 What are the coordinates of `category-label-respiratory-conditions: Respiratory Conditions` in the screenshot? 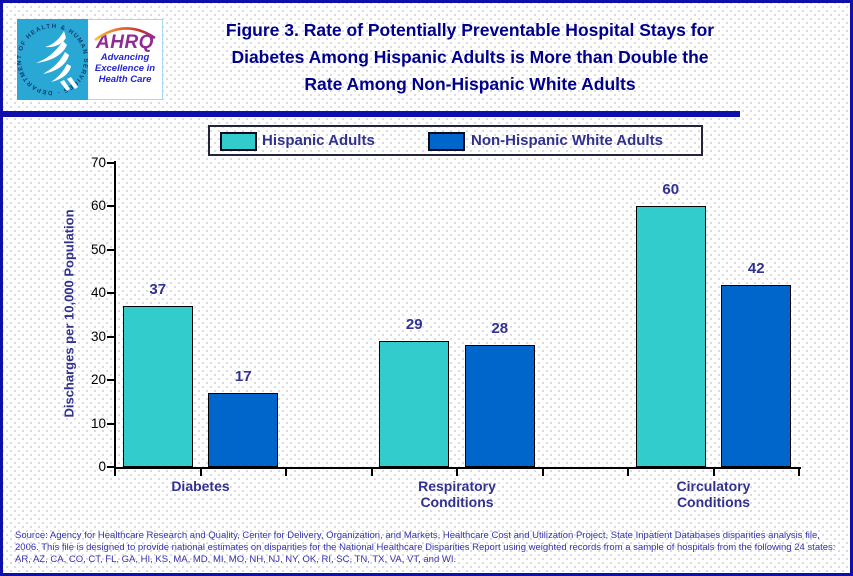 It's located at (457, 494).